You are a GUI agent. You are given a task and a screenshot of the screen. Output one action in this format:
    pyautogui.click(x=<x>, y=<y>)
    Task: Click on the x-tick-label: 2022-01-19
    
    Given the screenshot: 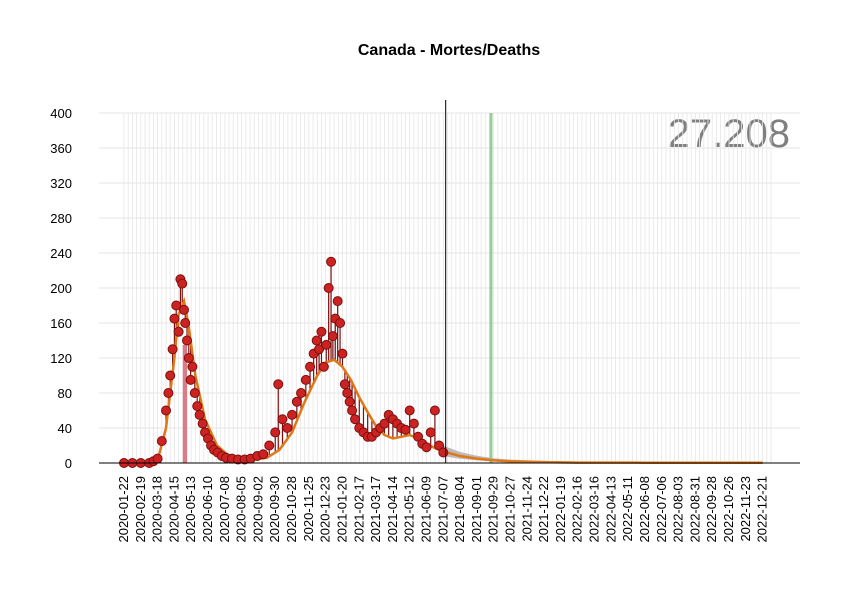 What is the action you would take?
    pyautogui.click(x=560, y=509)
    